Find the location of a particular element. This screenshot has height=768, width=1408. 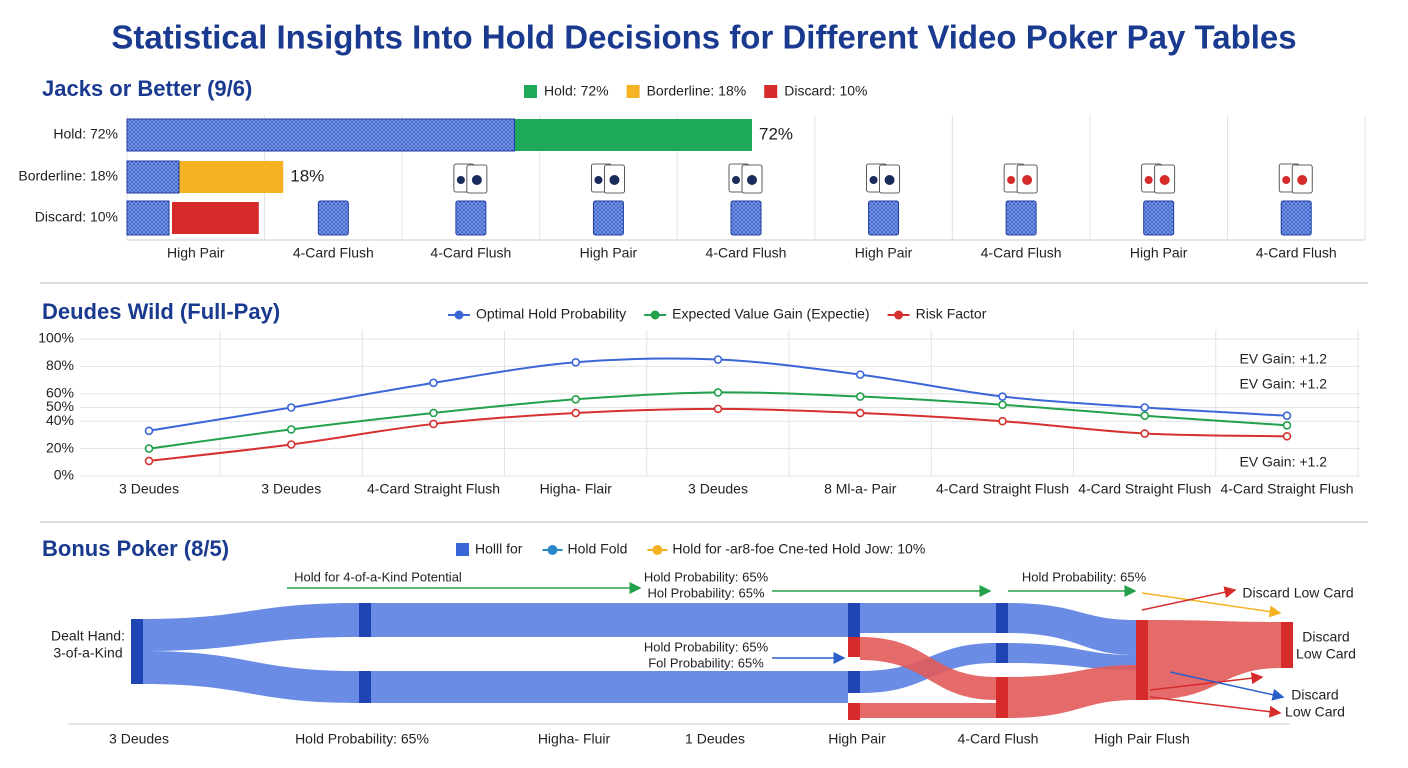

x-tick-label: 8 Ml-a- Pair is located at coordinates (860, 489).